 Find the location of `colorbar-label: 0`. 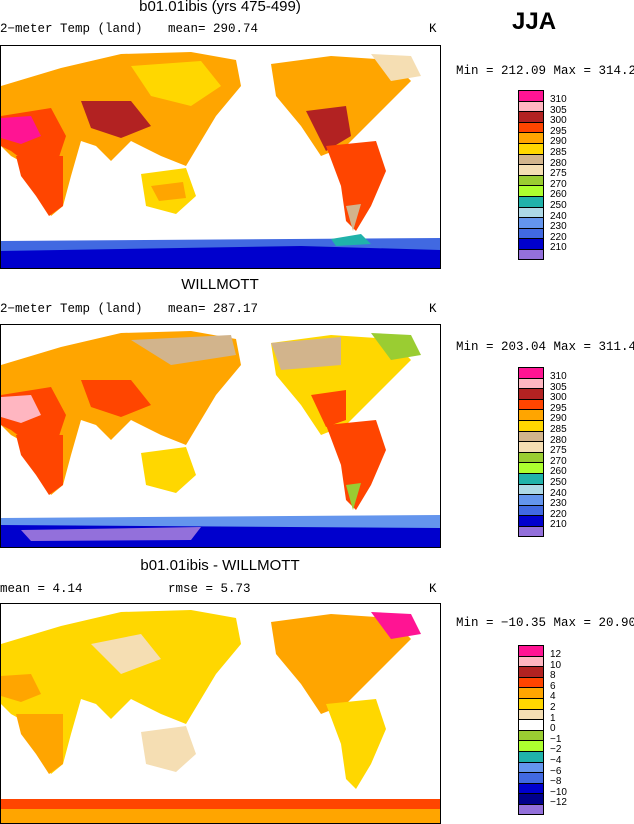

colorbar-label: 0 is located at coordinates (553, 729).